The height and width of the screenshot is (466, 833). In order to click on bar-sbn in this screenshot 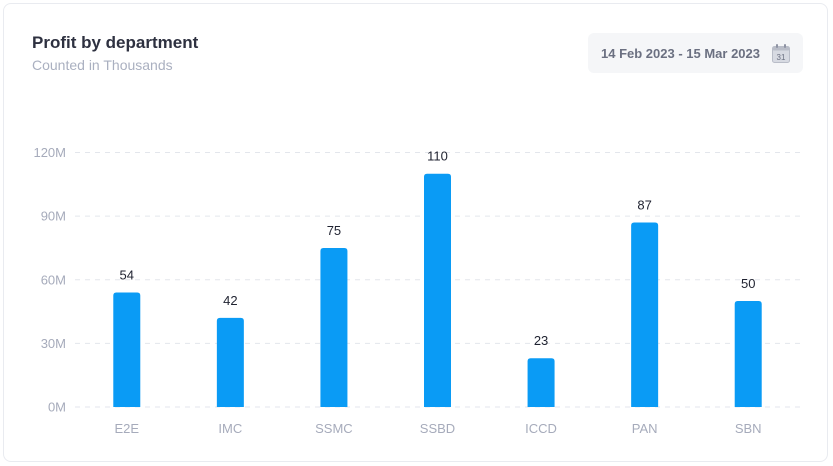, I will do `click(748, 353)`.